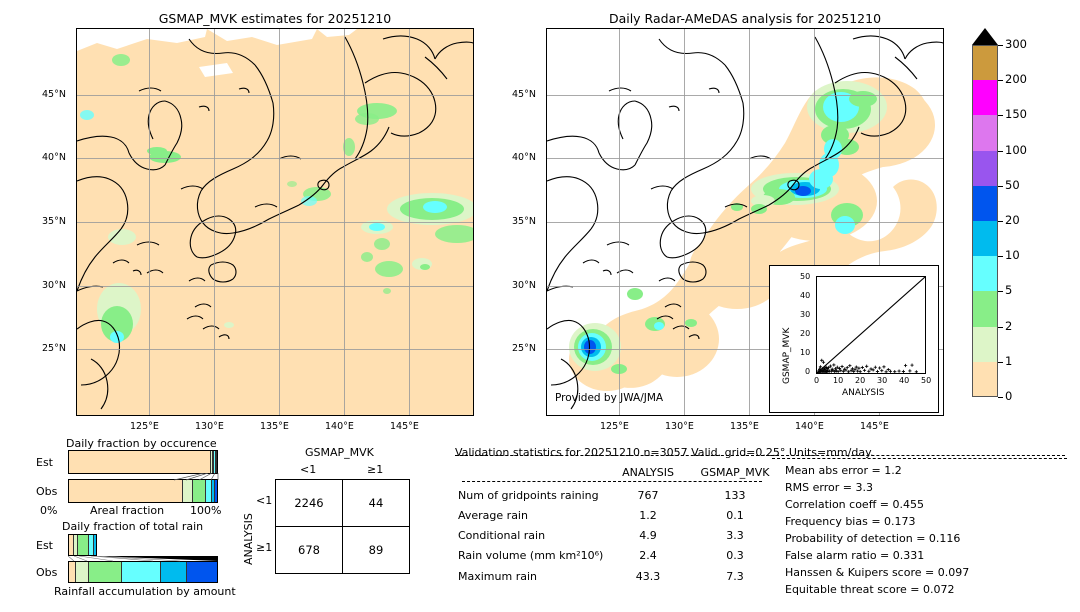  What do you see at coordinates (308, 469) in the screenshot?
I see `contingency-col-header-lt1: <1` at bounding box center [308, 469].